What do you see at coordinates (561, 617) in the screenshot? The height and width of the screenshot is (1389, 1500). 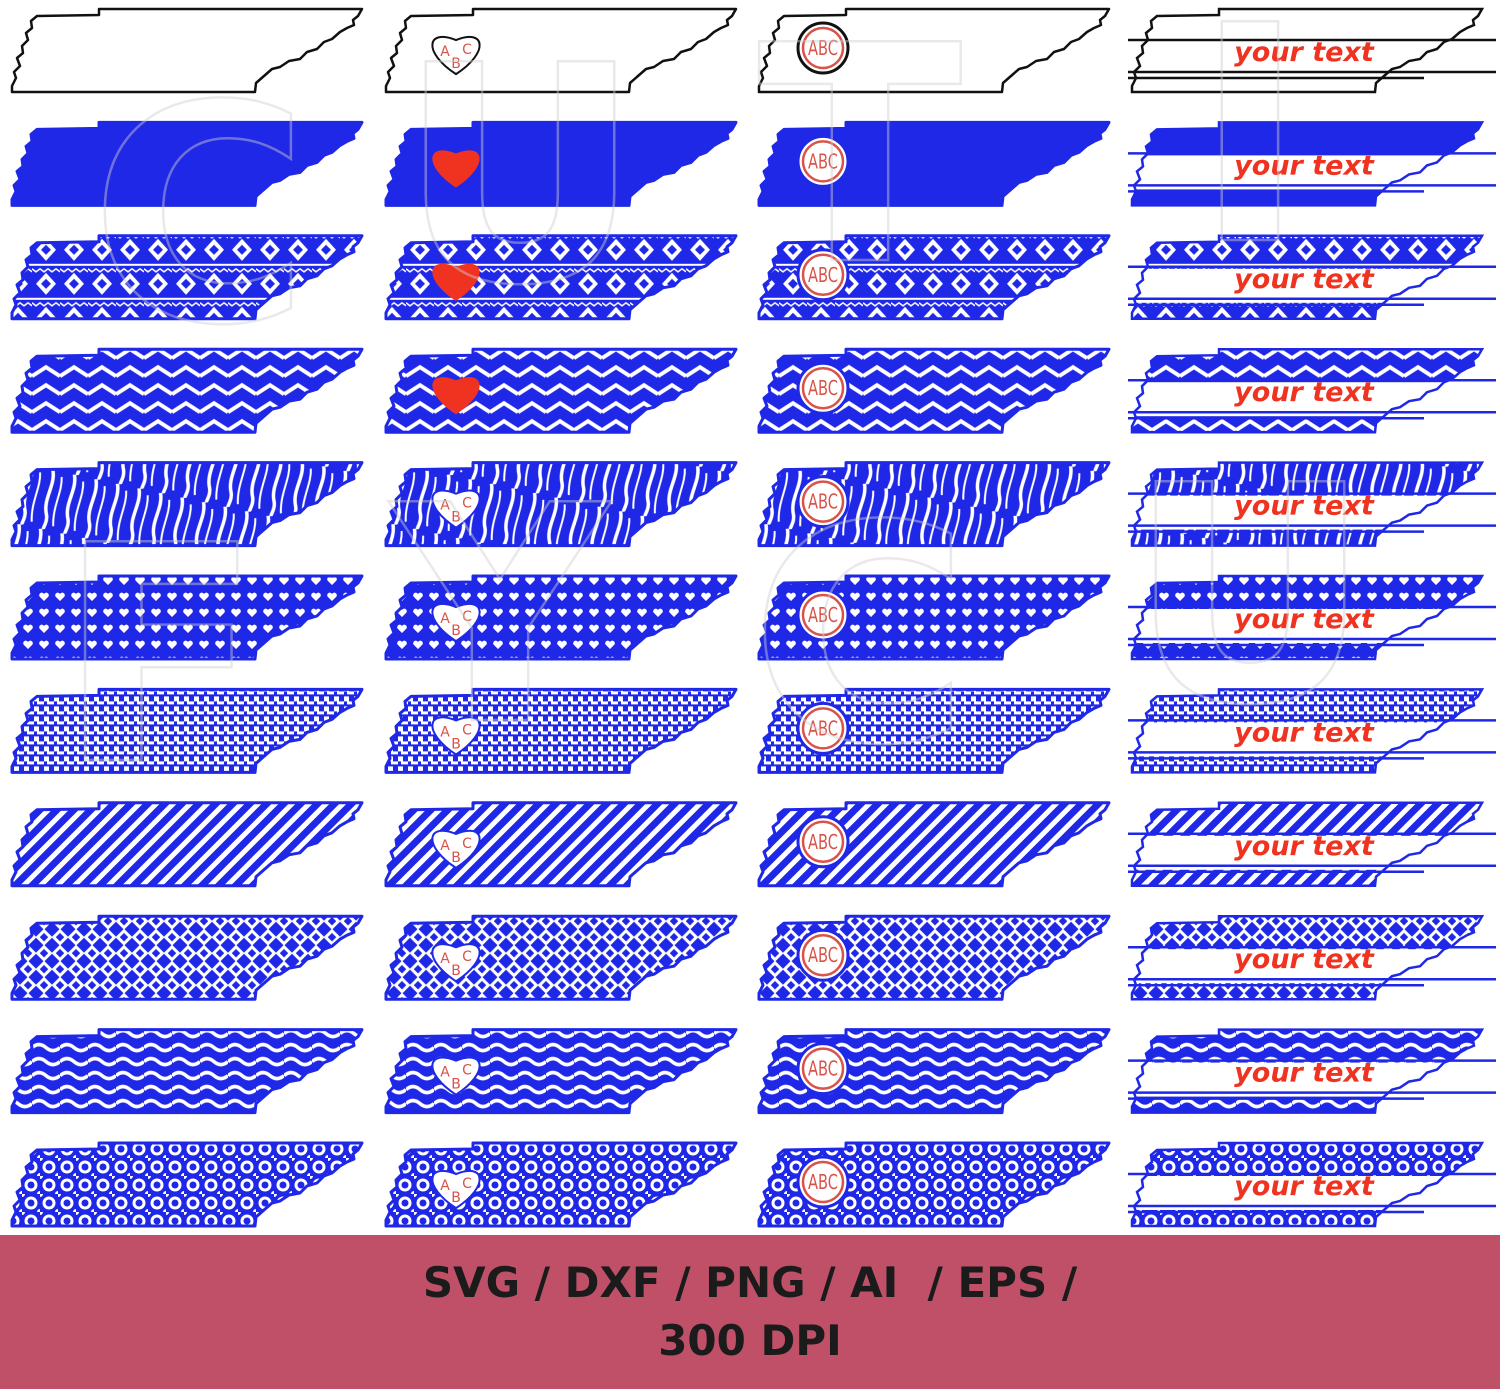 I see `design-hearts-heart-monogram: ABC` at bounding box center [561, 617].